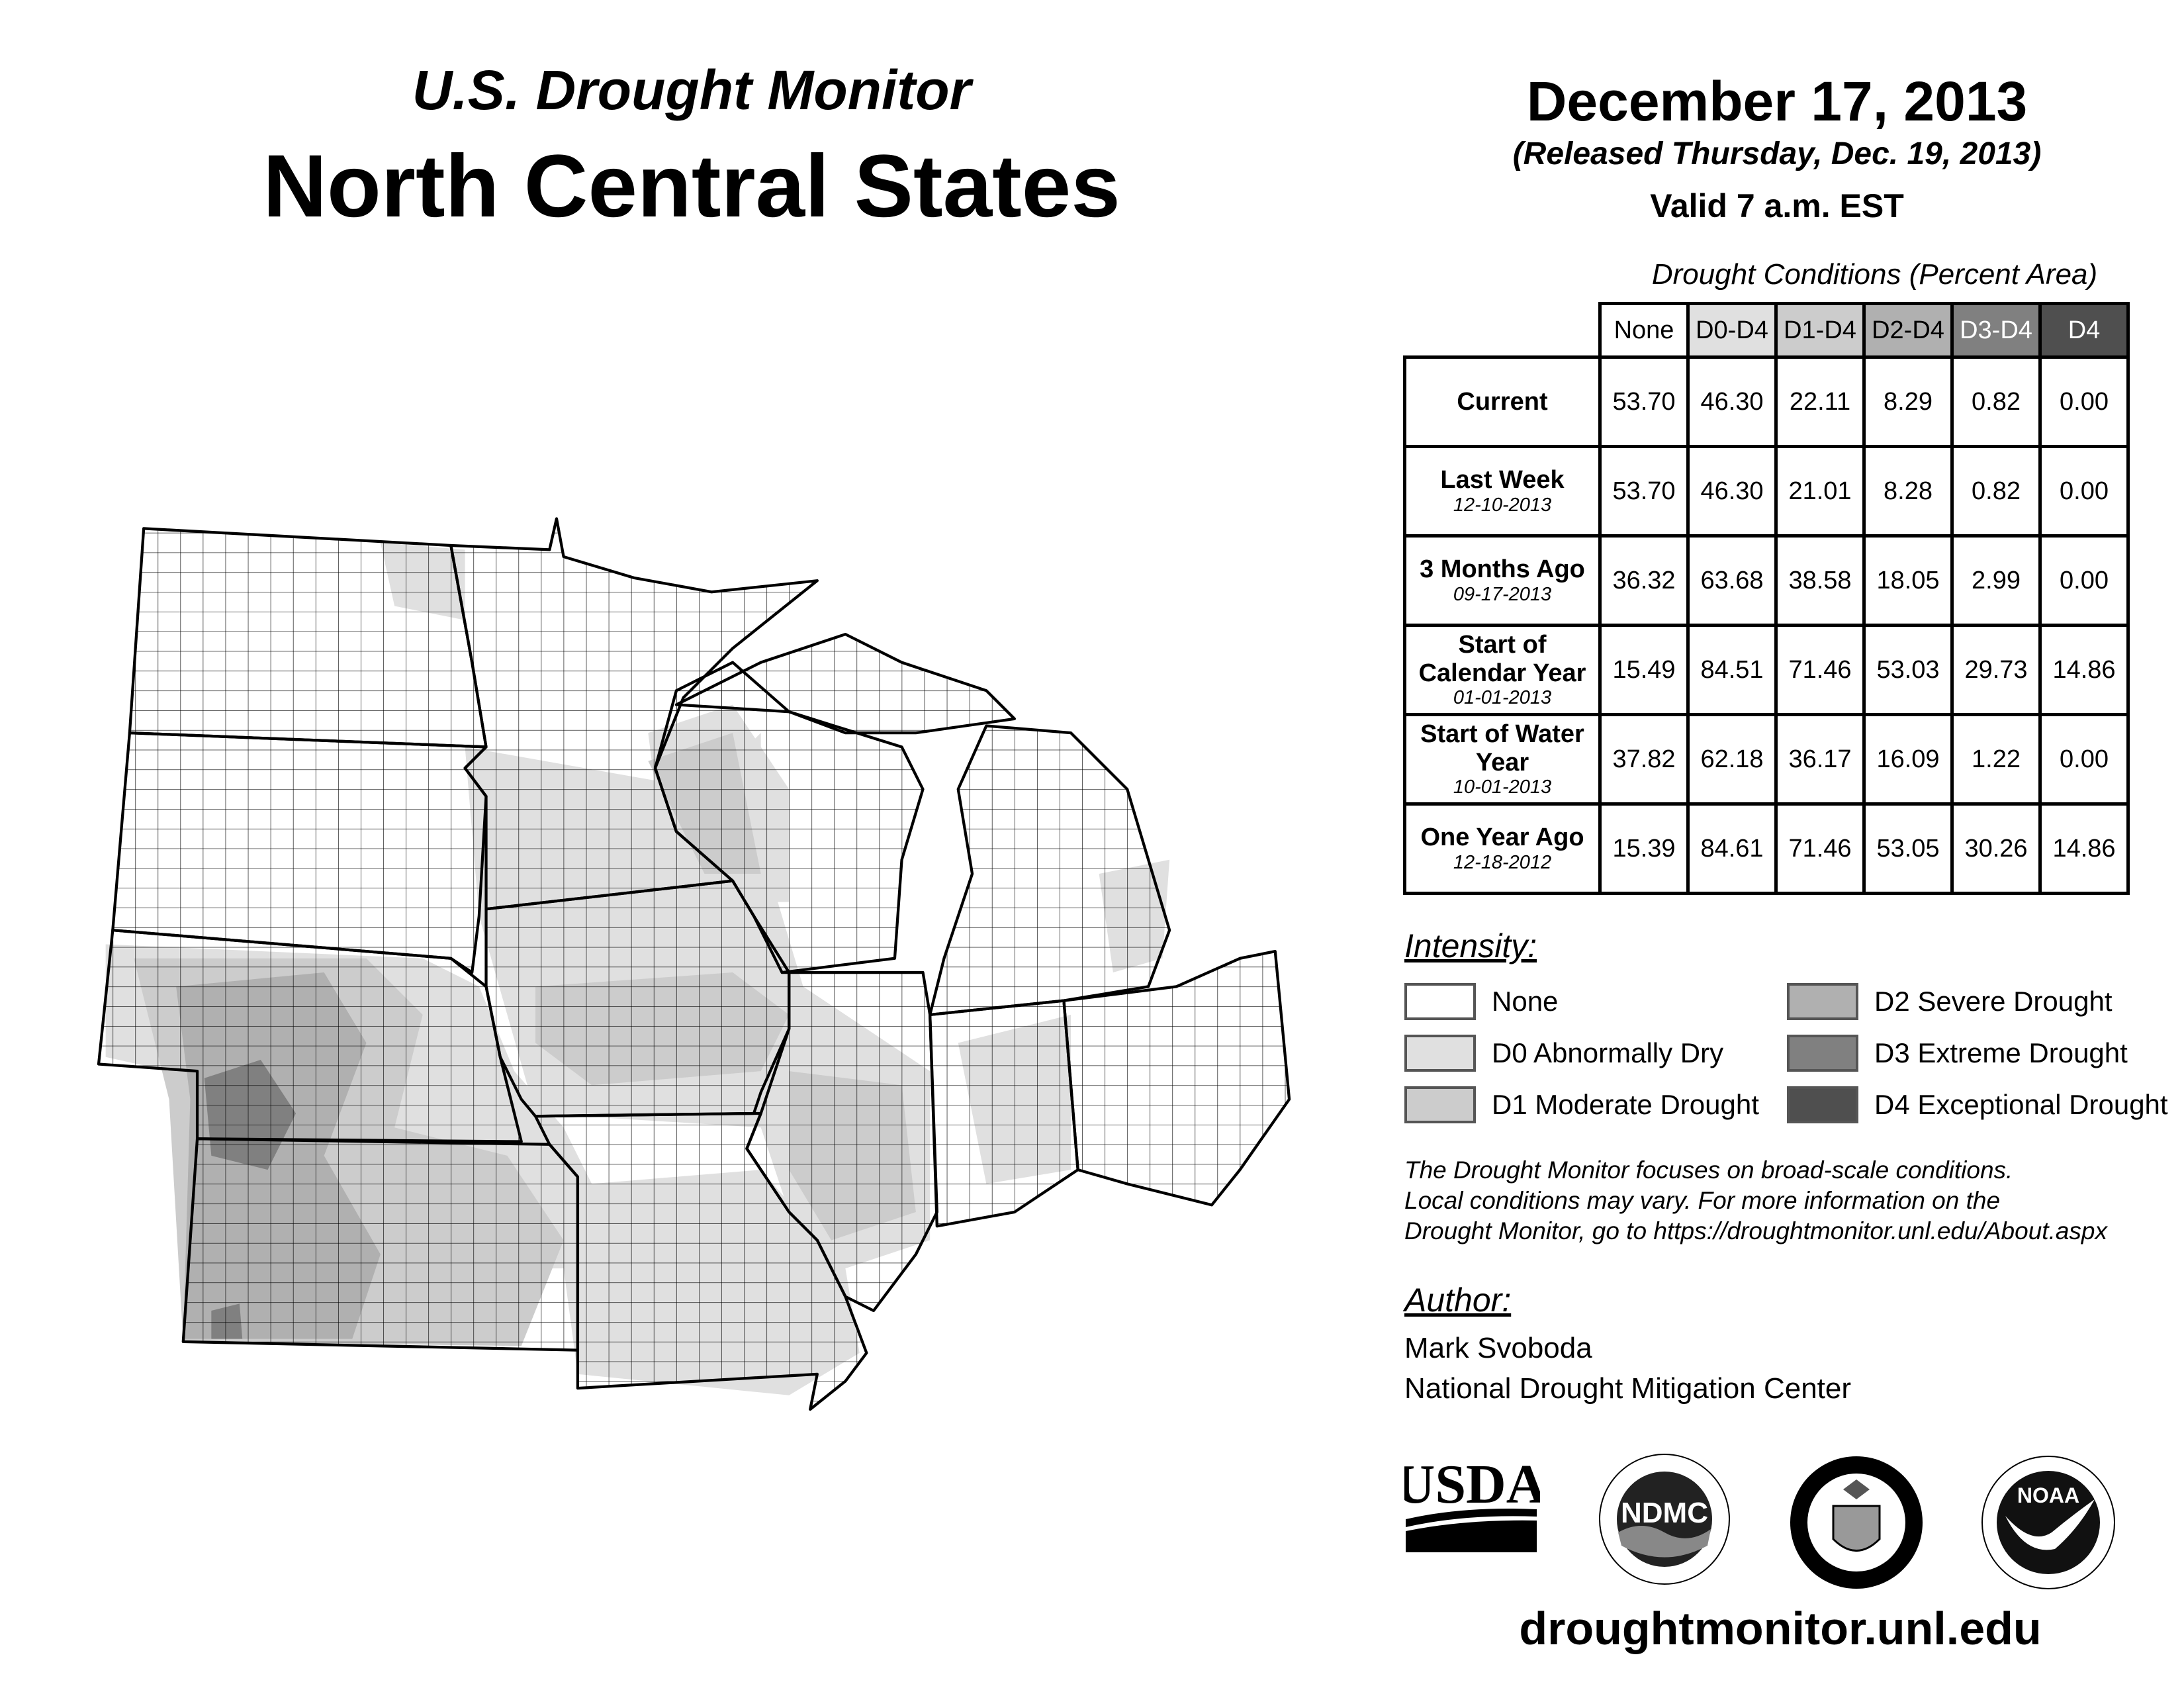 Image resolution: width=2184 pixels, height=1688 pixels. Describe the element at coordinates (1502, 569) in the screenshot. I see `row-label-text: 3 Months Ago` at that location.